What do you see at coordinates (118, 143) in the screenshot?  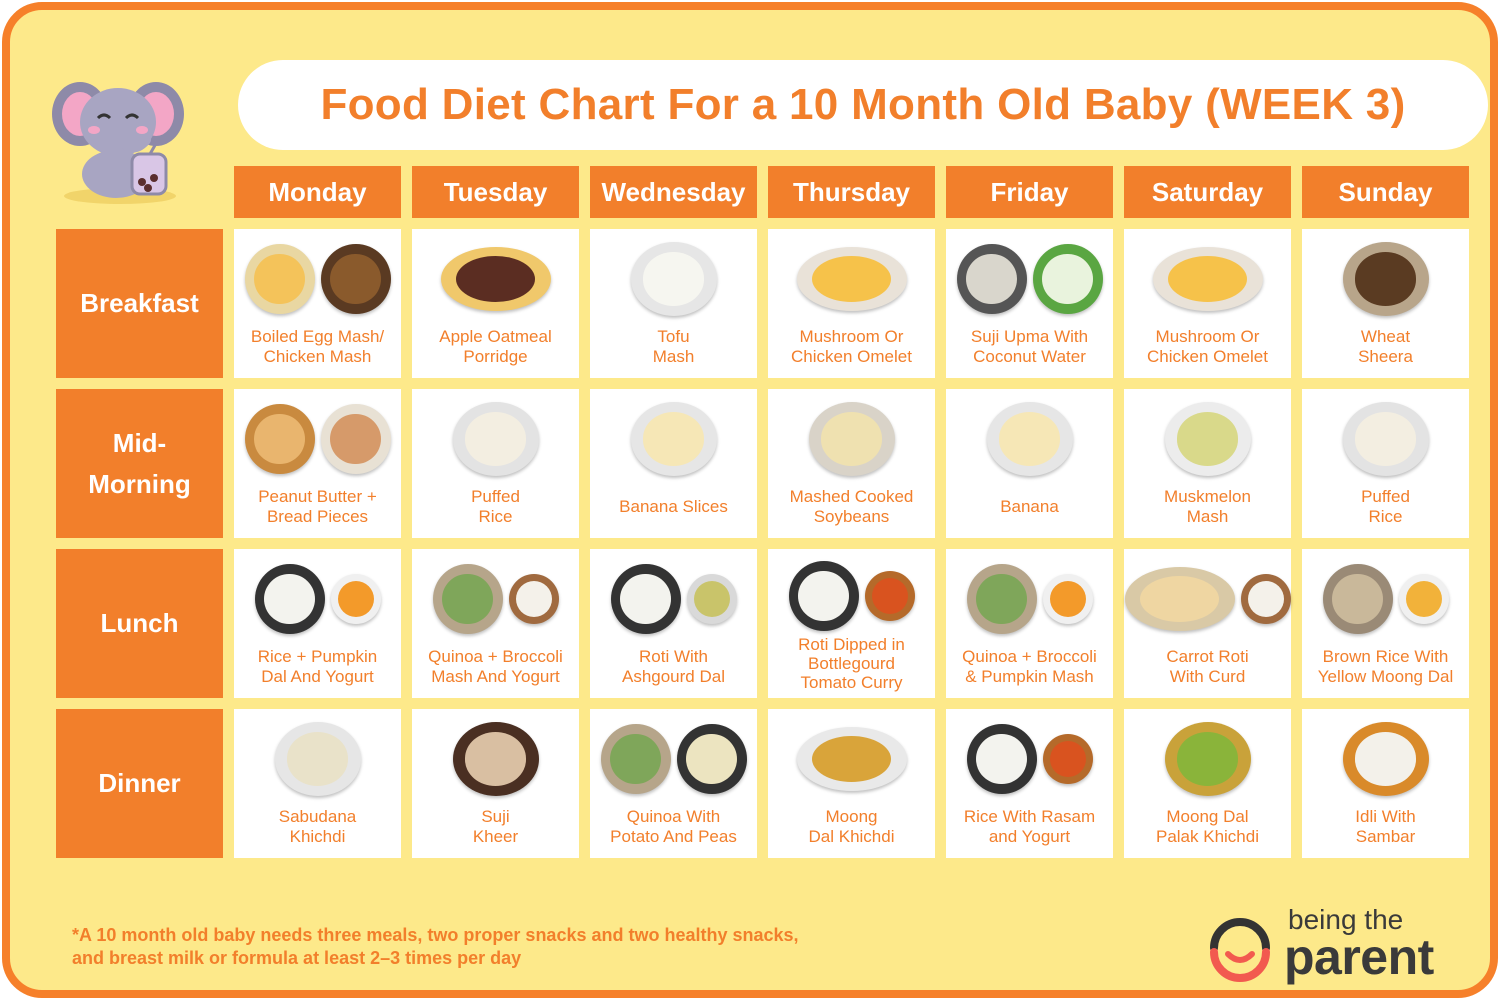 I see `elephant-mascot-icon` at bounding box center [118, 143].